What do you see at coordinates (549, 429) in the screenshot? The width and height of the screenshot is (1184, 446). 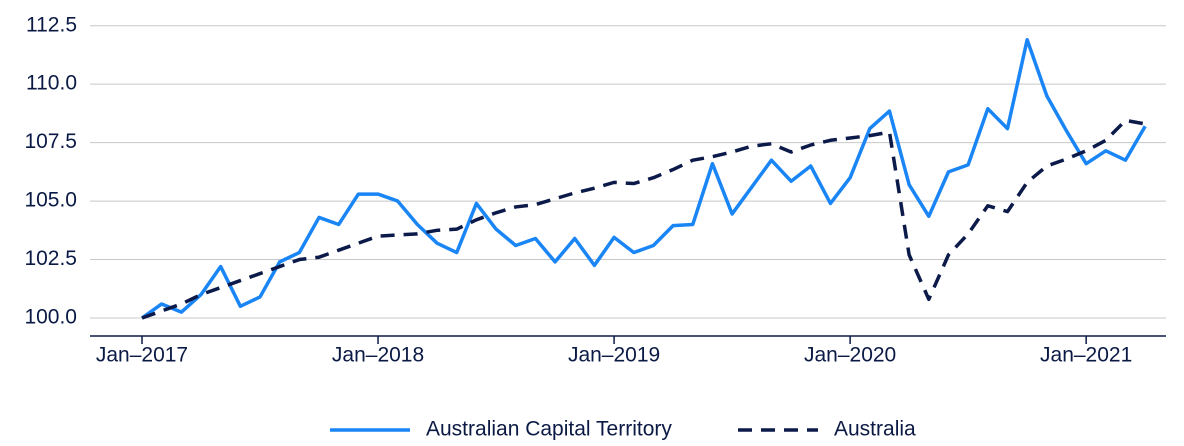 I see `legend-label: Australian Capital Territory` at bounding box center [549, 429].